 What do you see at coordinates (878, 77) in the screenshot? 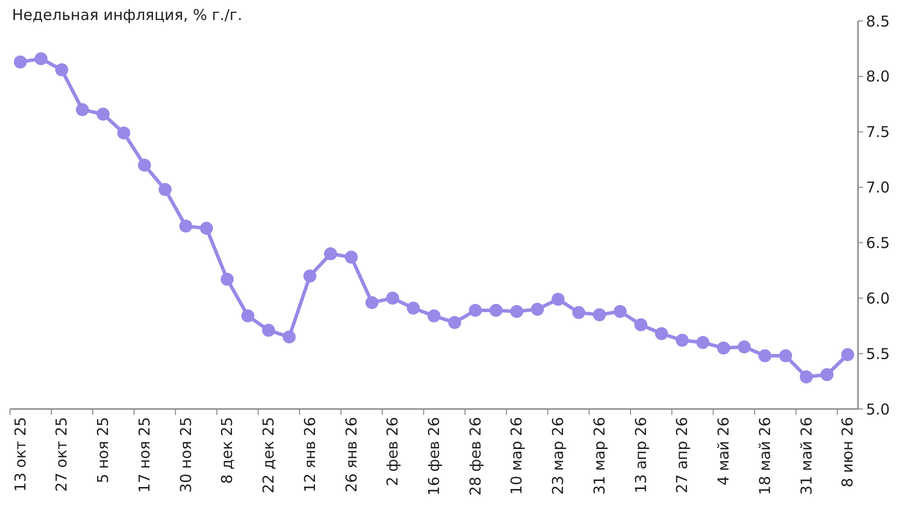
I see `y-tick-label: 8.0` at bounding box center [878, 77].